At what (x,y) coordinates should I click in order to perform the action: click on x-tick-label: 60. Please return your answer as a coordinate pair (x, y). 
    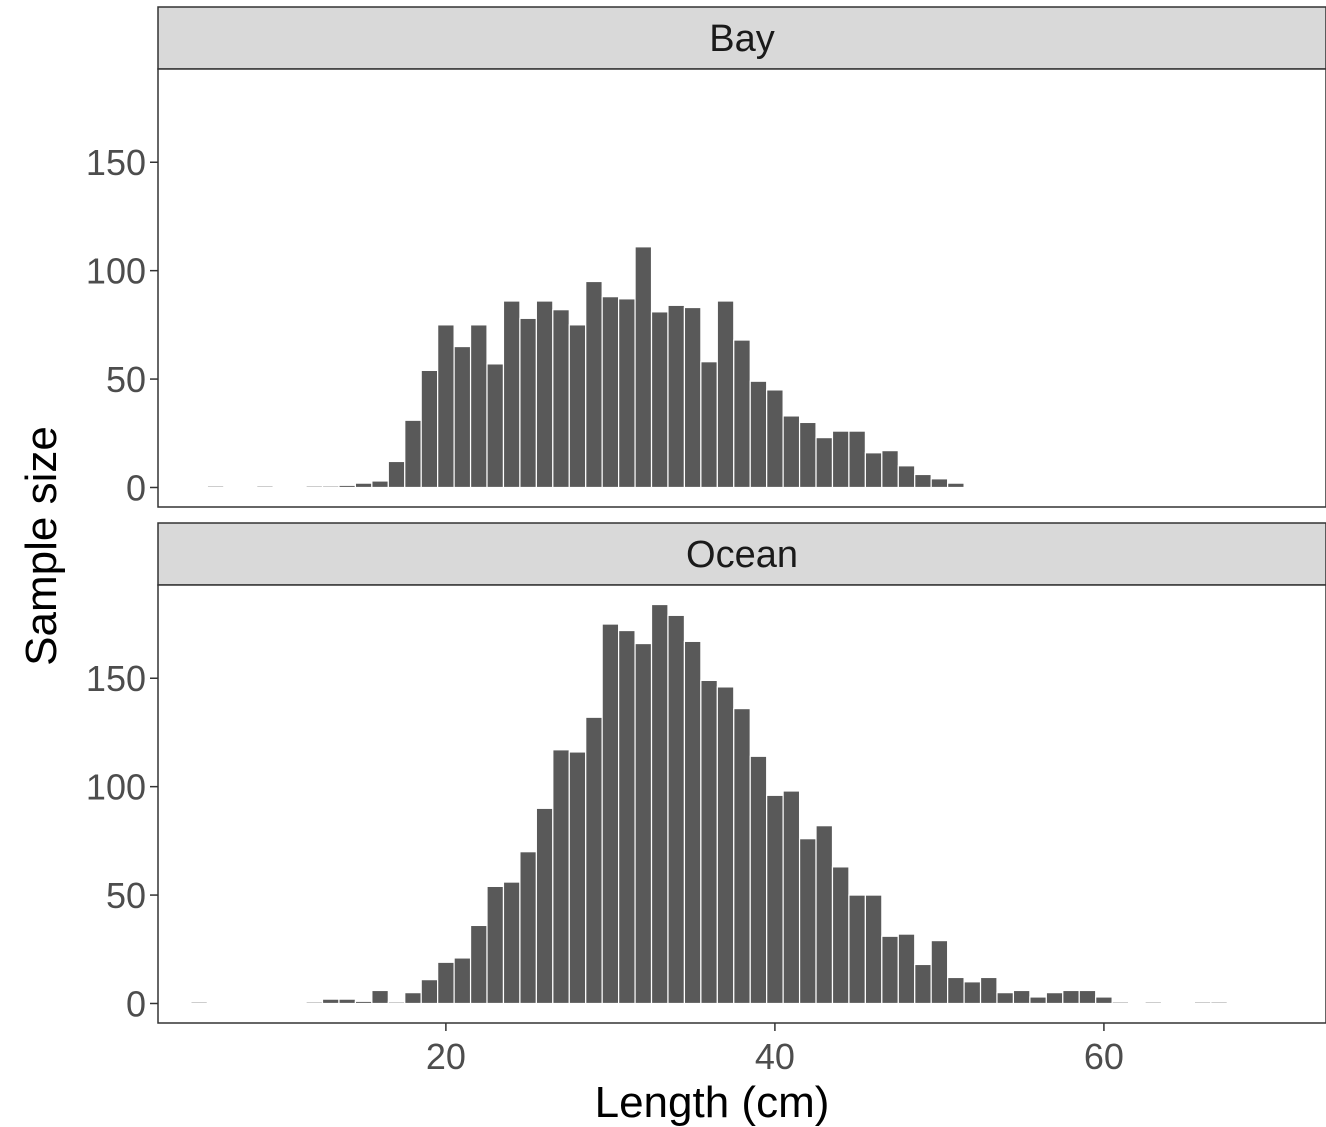
    Looking at the image, I should click on (1104, 1056).